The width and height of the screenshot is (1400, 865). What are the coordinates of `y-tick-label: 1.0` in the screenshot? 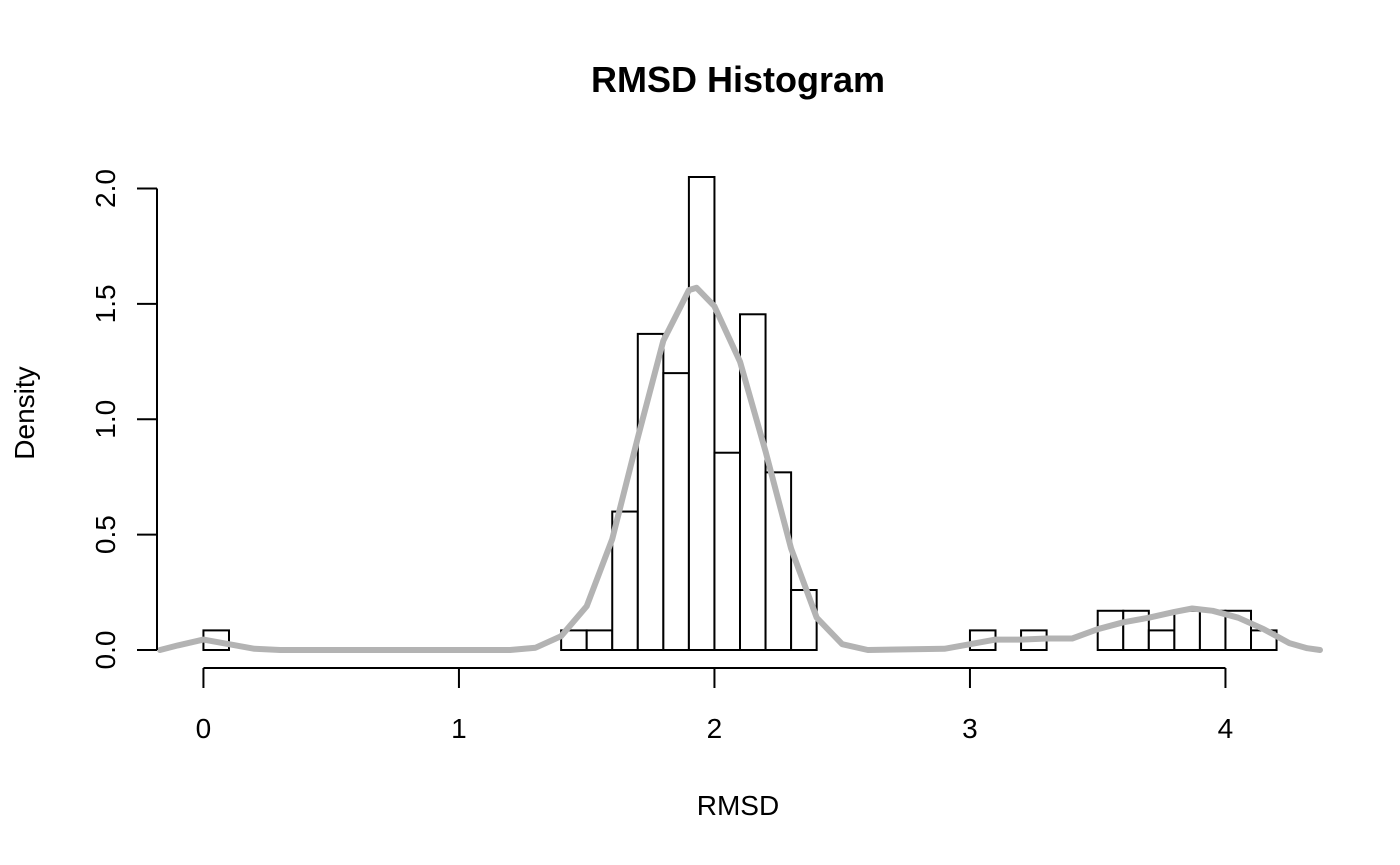 It's located at (105, 419).